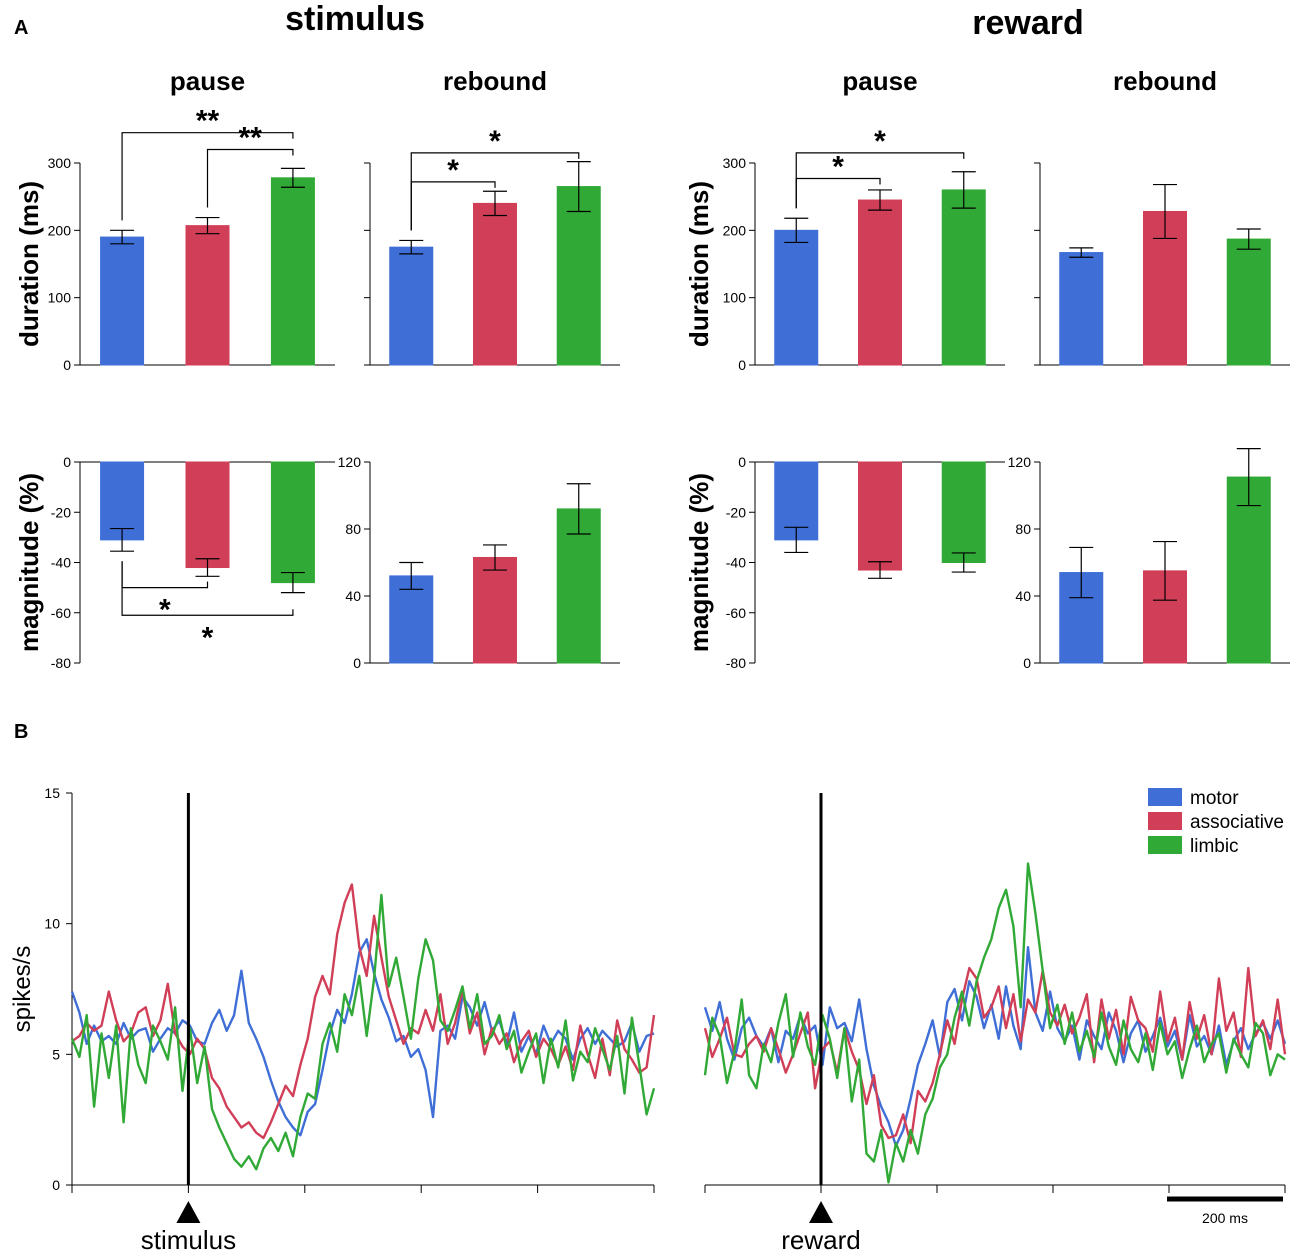 Image resolution: width=1300 pixels, height=1254 pixels. I want to click on legend-swatch-limbic, so click(1165, 845).